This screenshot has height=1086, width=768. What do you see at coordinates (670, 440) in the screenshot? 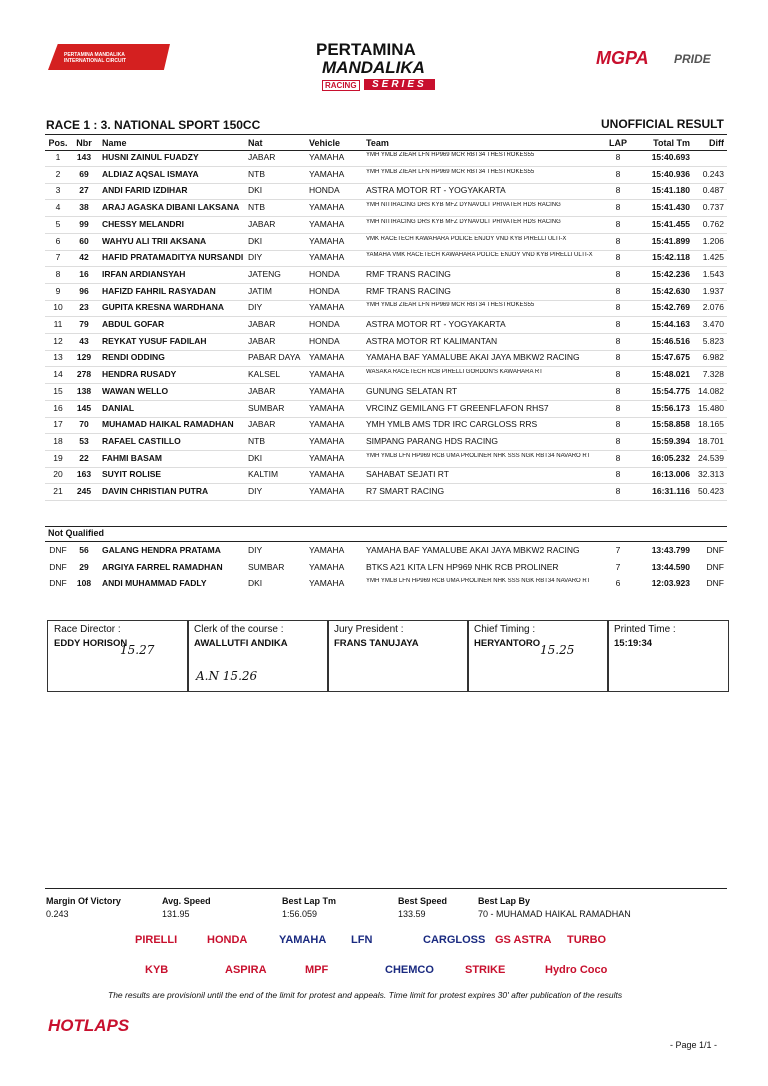
I see `total-time: 15:59.394` at bounding box center [670, 440].